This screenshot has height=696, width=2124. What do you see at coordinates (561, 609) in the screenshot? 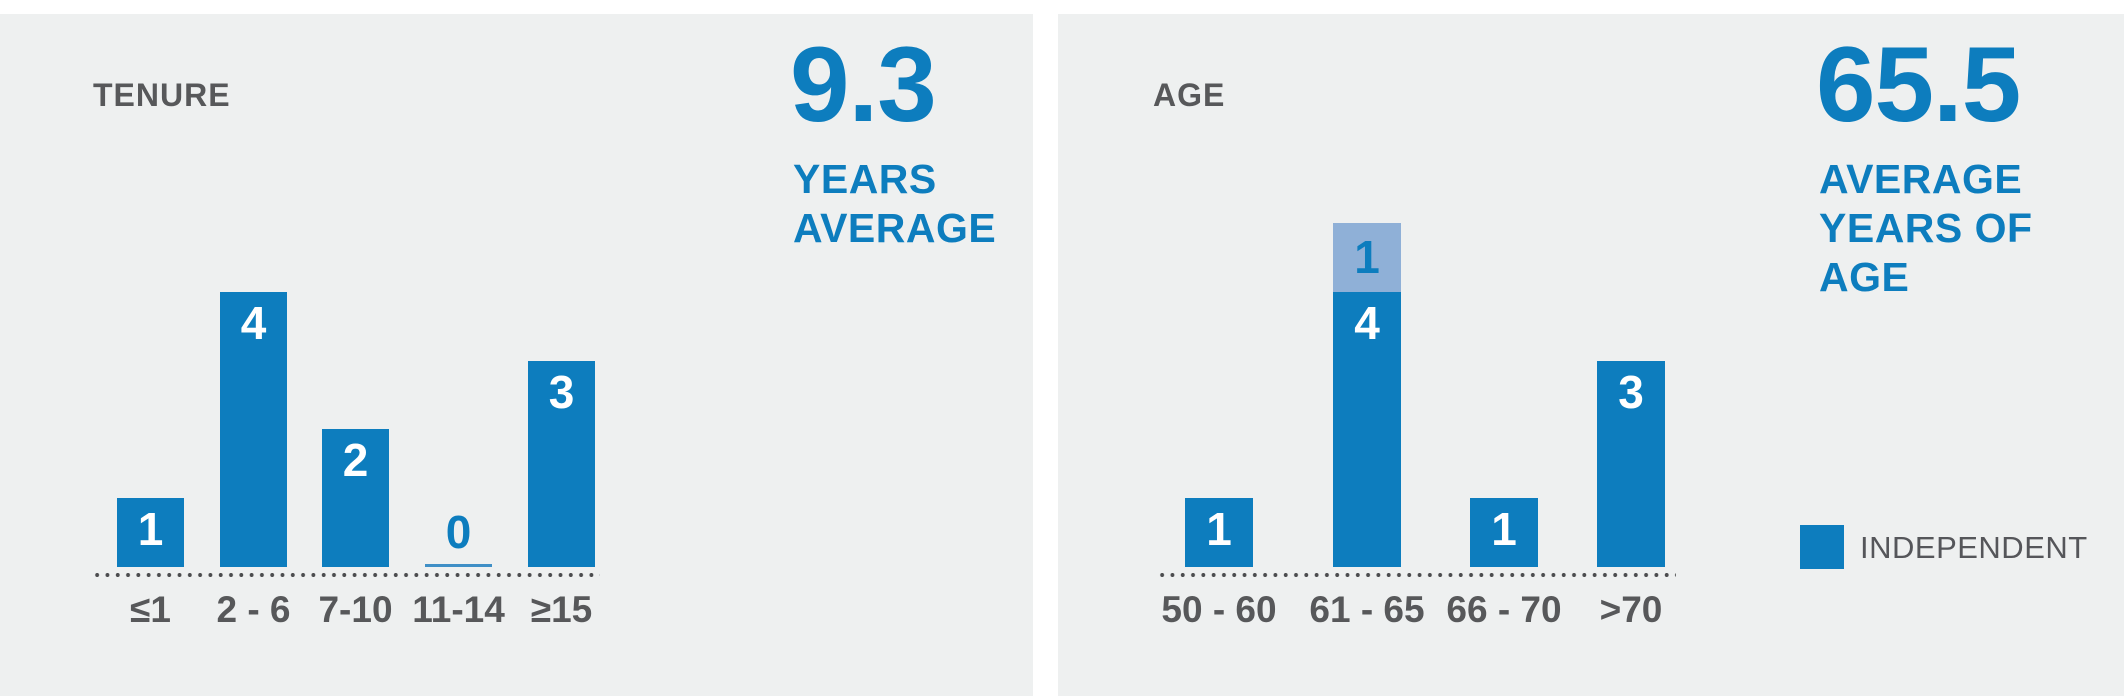
I see `category-label: ≥15` at bounding box center [561, 609].